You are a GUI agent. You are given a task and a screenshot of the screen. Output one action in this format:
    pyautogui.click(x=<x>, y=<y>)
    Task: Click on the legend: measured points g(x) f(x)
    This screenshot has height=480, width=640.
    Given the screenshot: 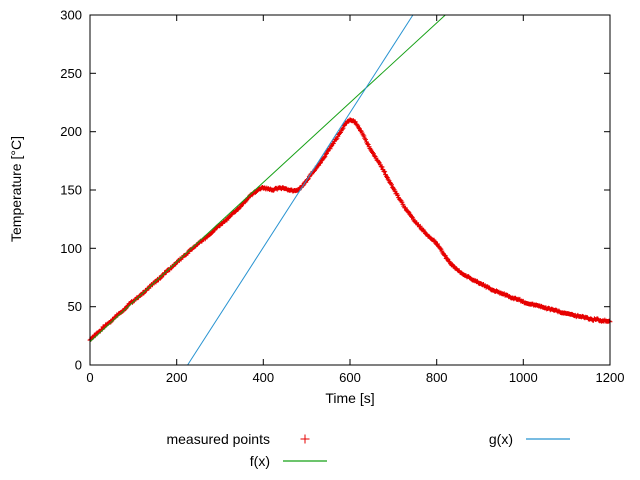 What is the action you would take?
    pyautogui.click(x=320, y=450)
    